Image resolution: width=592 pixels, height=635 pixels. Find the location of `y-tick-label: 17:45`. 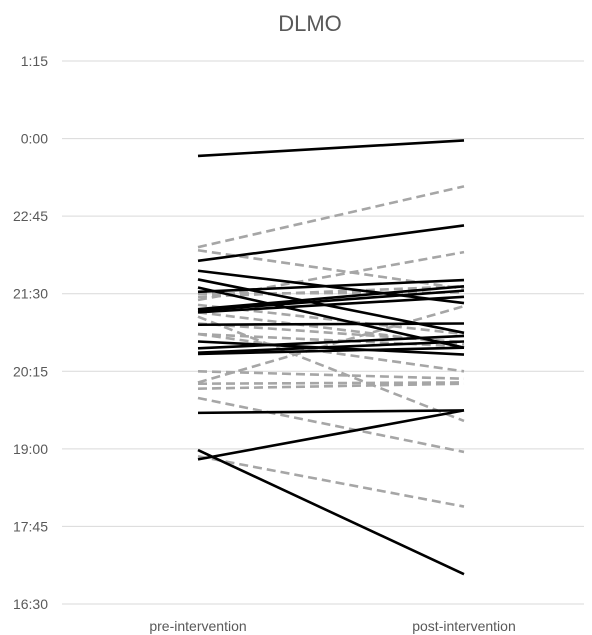

y-tick-label: 17:45 is located at coordinates (30, 526).